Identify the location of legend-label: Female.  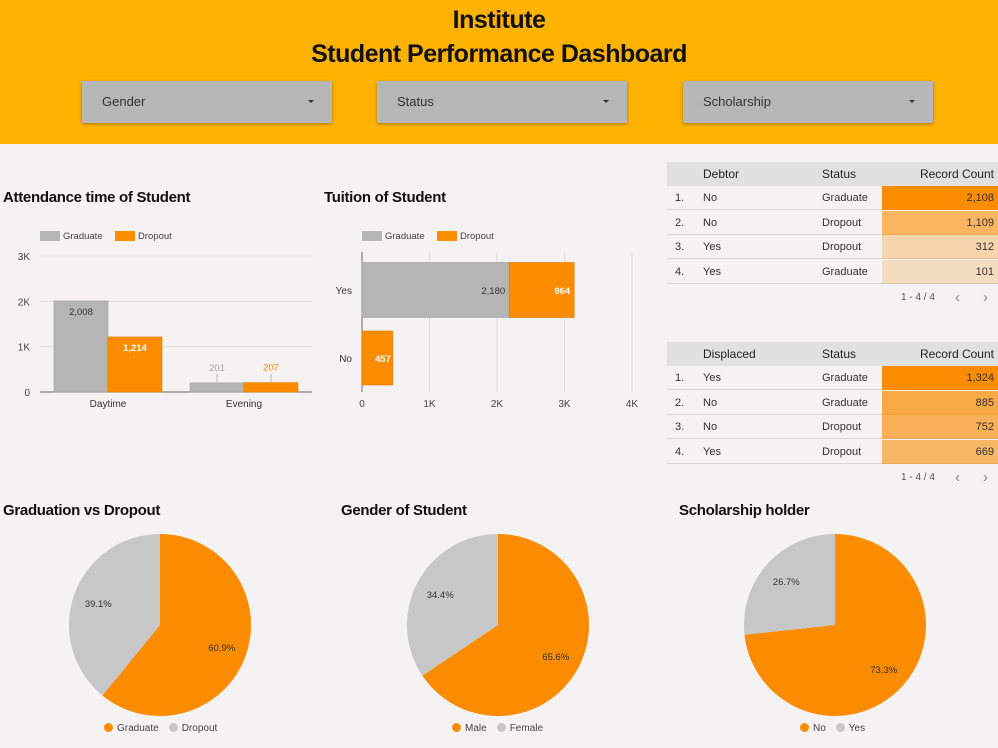
(526, 728).